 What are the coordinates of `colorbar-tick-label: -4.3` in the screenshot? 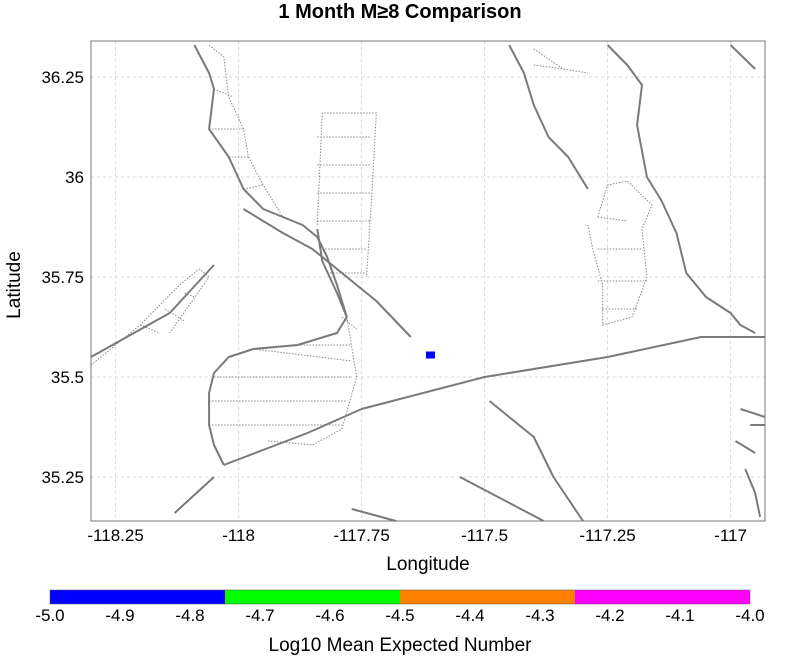 It's located at (539, 615).